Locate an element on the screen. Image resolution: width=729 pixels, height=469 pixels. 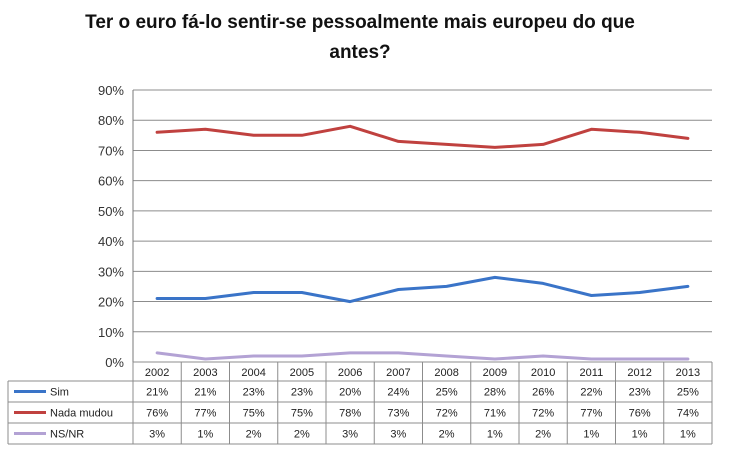
series-line-nada-mudou is located at coordinates (422, 136).